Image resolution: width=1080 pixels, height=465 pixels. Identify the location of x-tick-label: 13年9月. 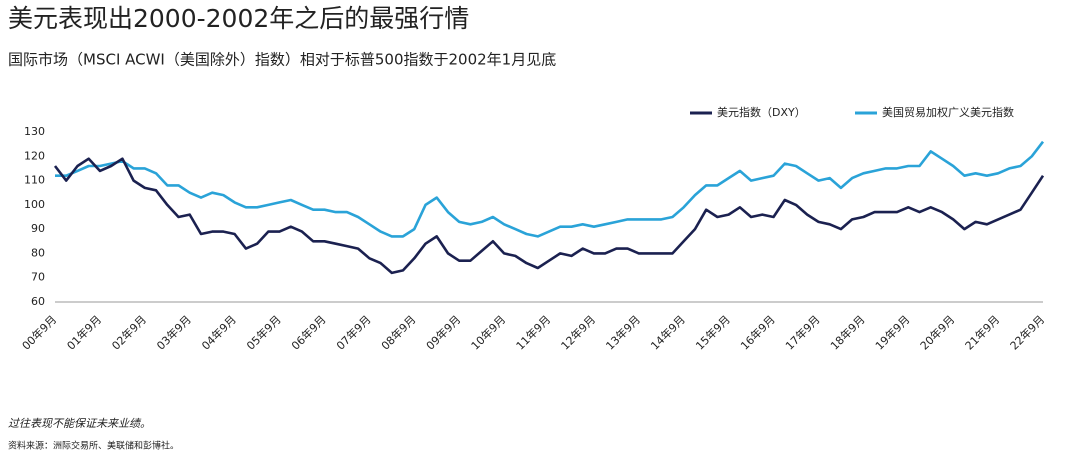
(623, 332).